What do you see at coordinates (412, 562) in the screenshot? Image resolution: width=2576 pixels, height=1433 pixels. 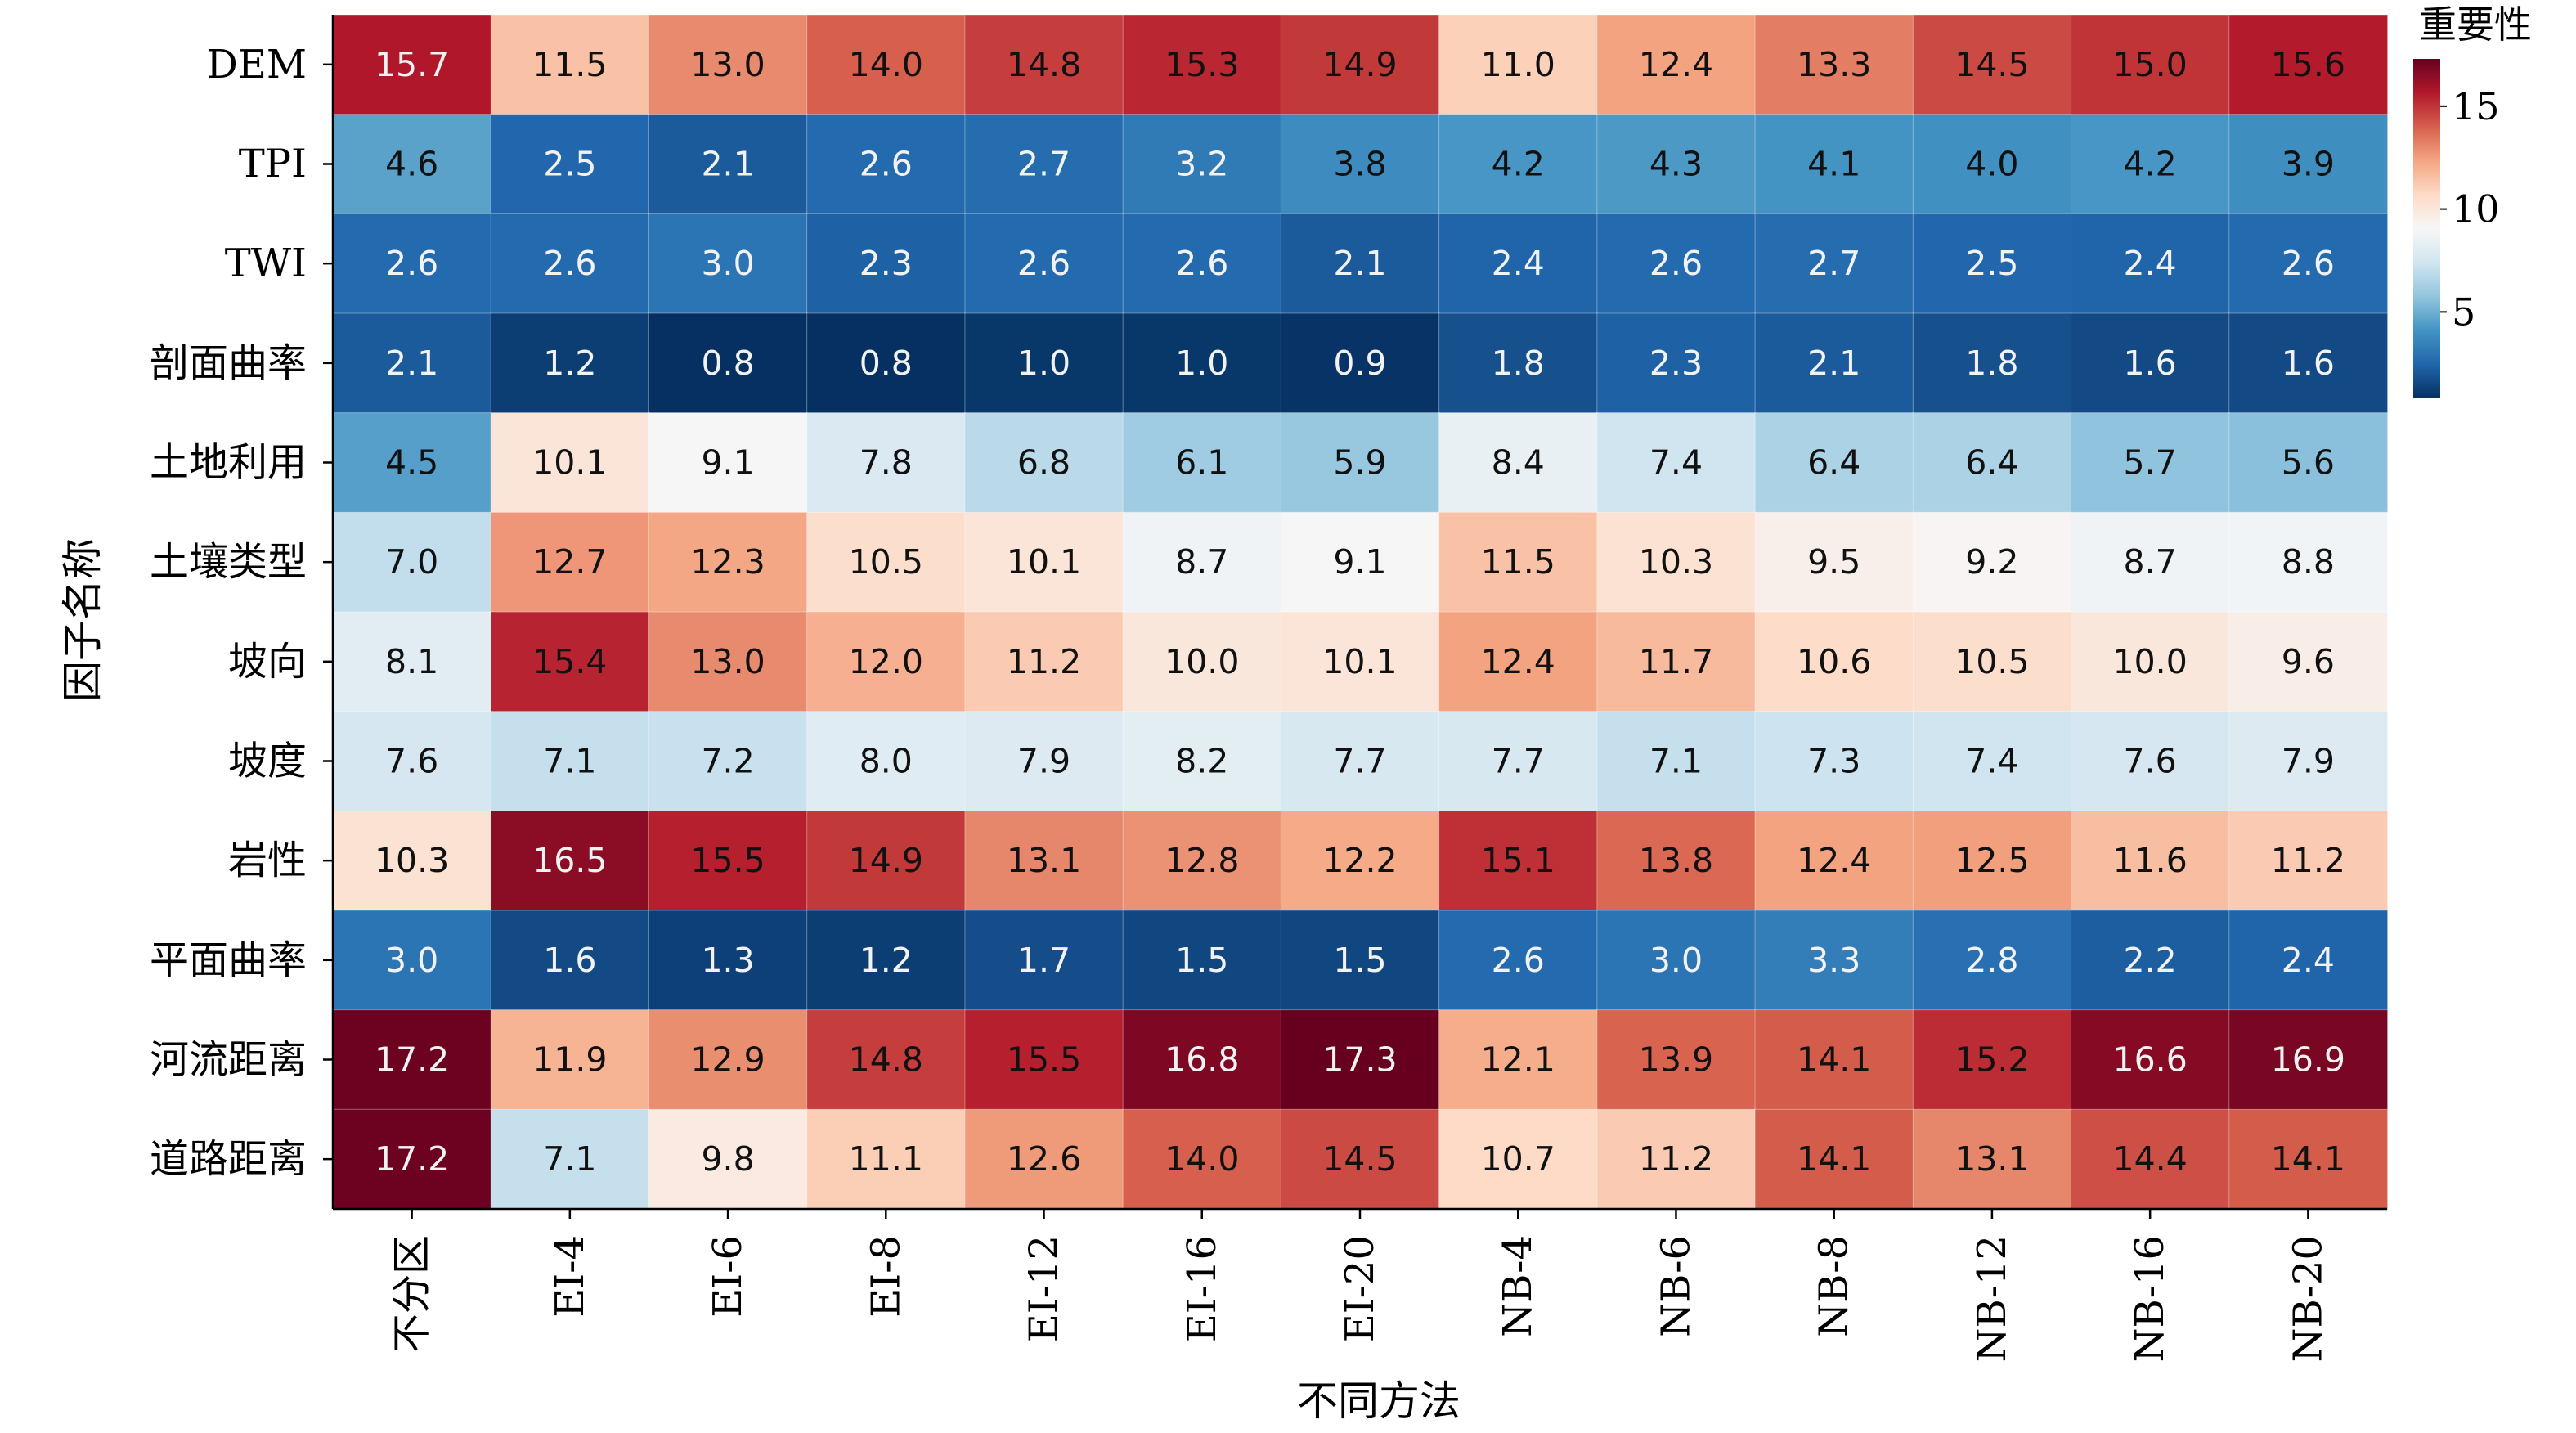 I see `heatmap-cell-土壤类型-不分区` at bounding box center [412, 562].